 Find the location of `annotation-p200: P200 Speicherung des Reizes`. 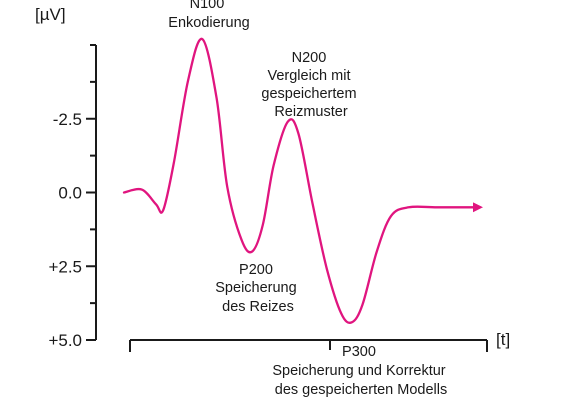

annotation-p200: P200 Speicherung des Reizes is located at coordinates (257, 288).